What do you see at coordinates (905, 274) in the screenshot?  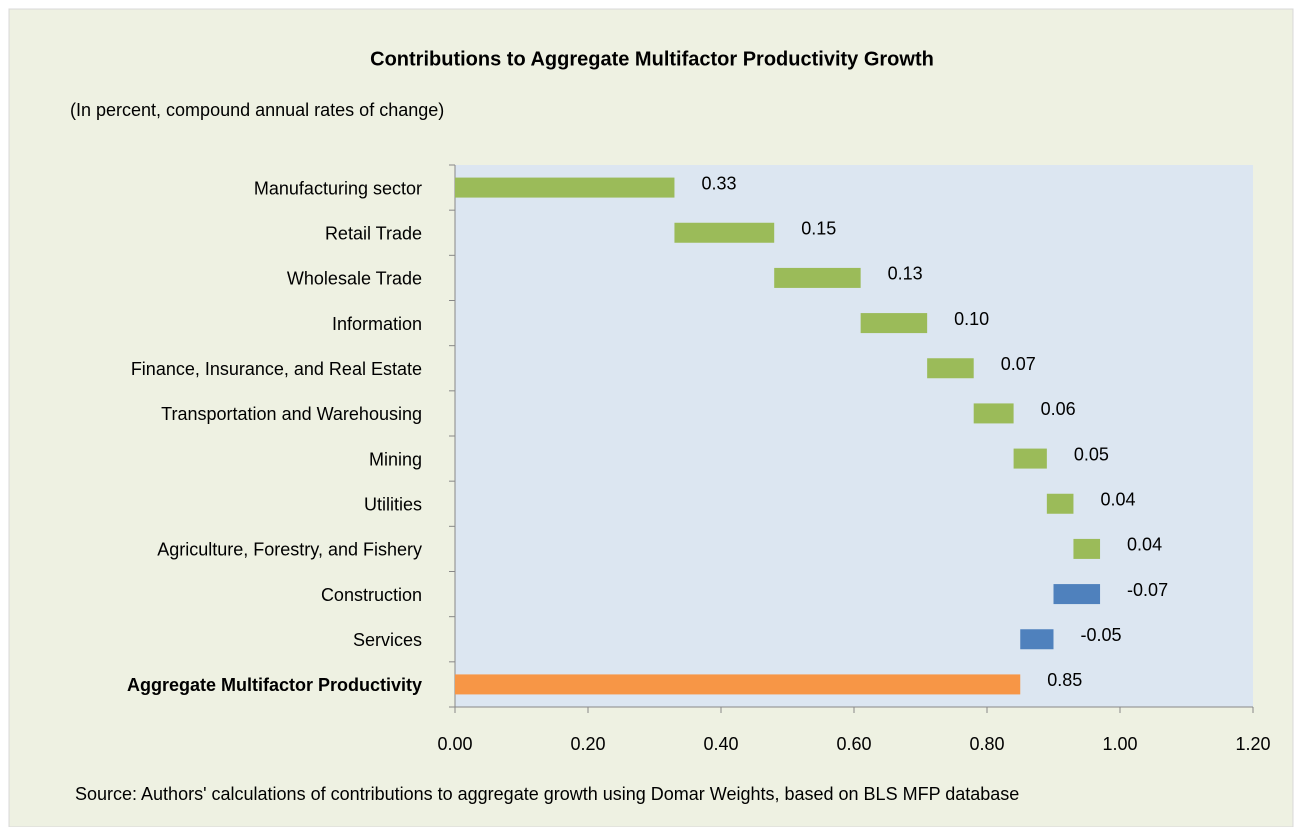 I see `data-label: 0.13` at bounding box center [905, 274].